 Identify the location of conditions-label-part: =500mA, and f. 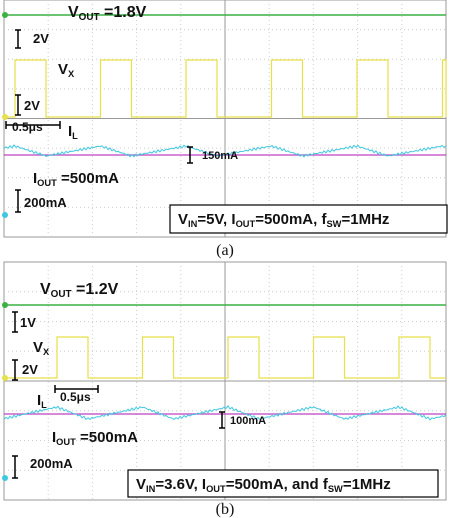
(277, 484).